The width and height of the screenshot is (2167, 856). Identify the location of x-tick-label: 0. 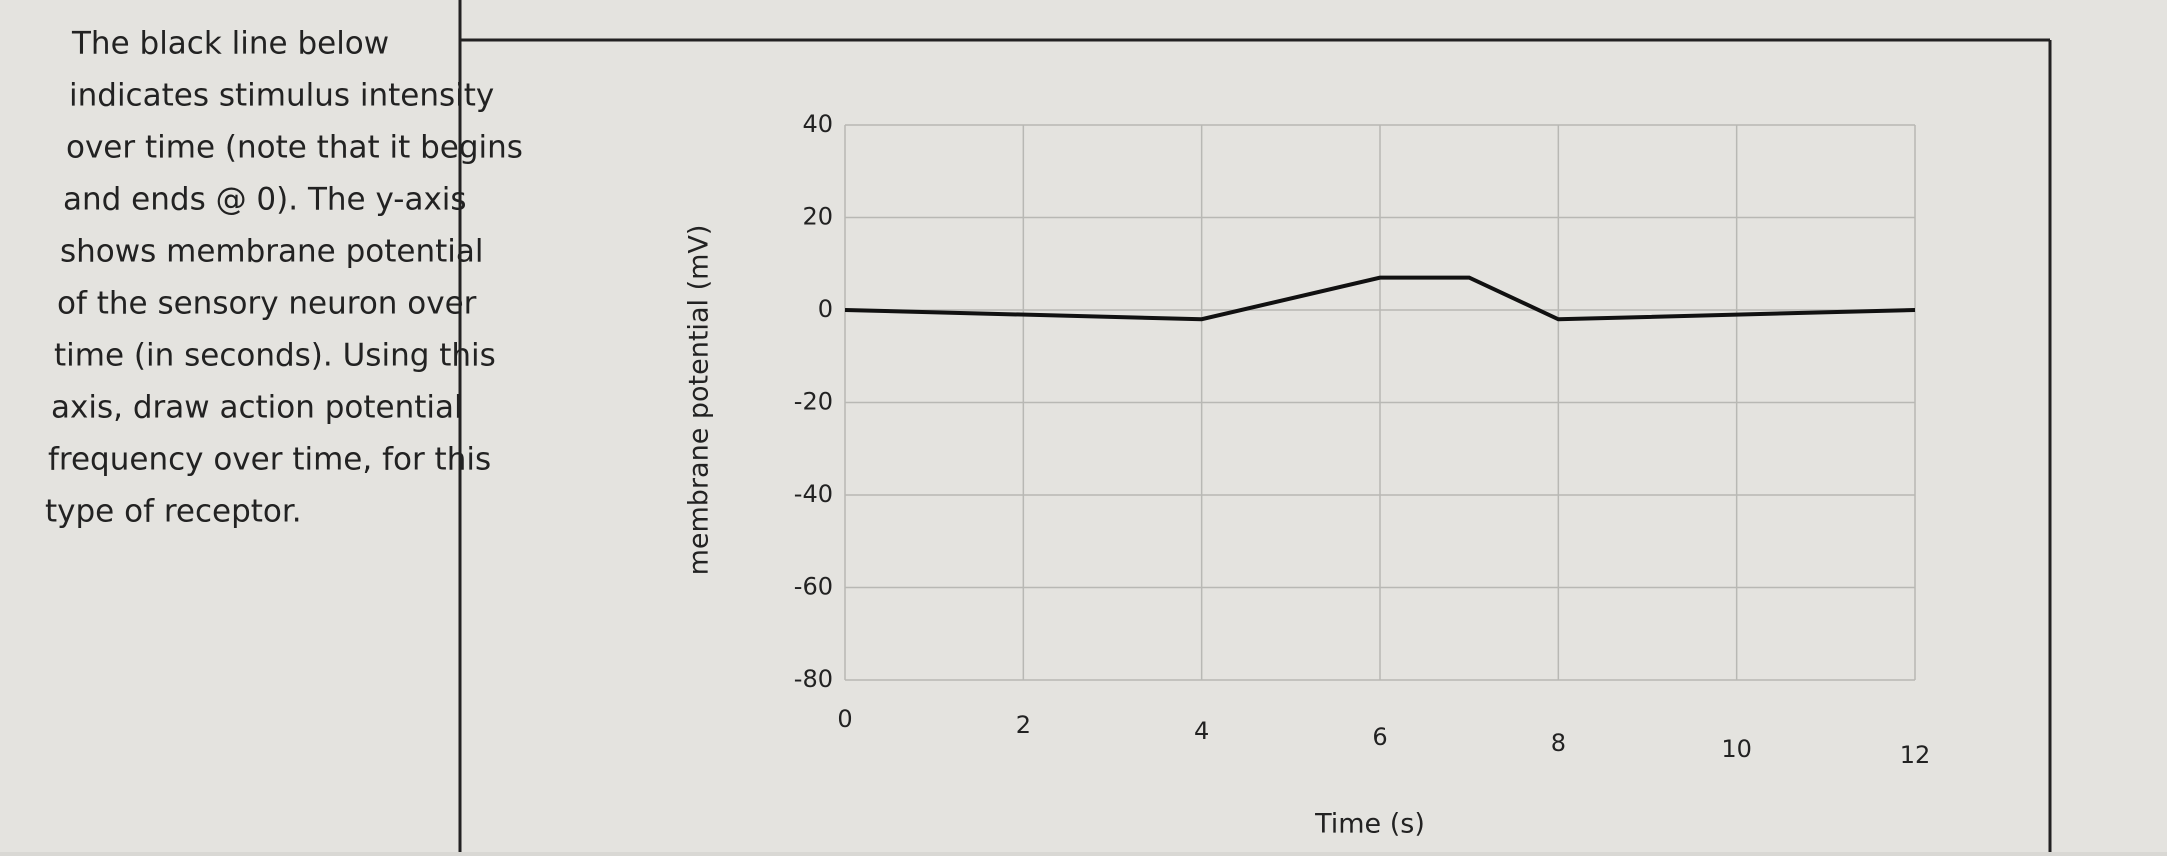
(844, 719).